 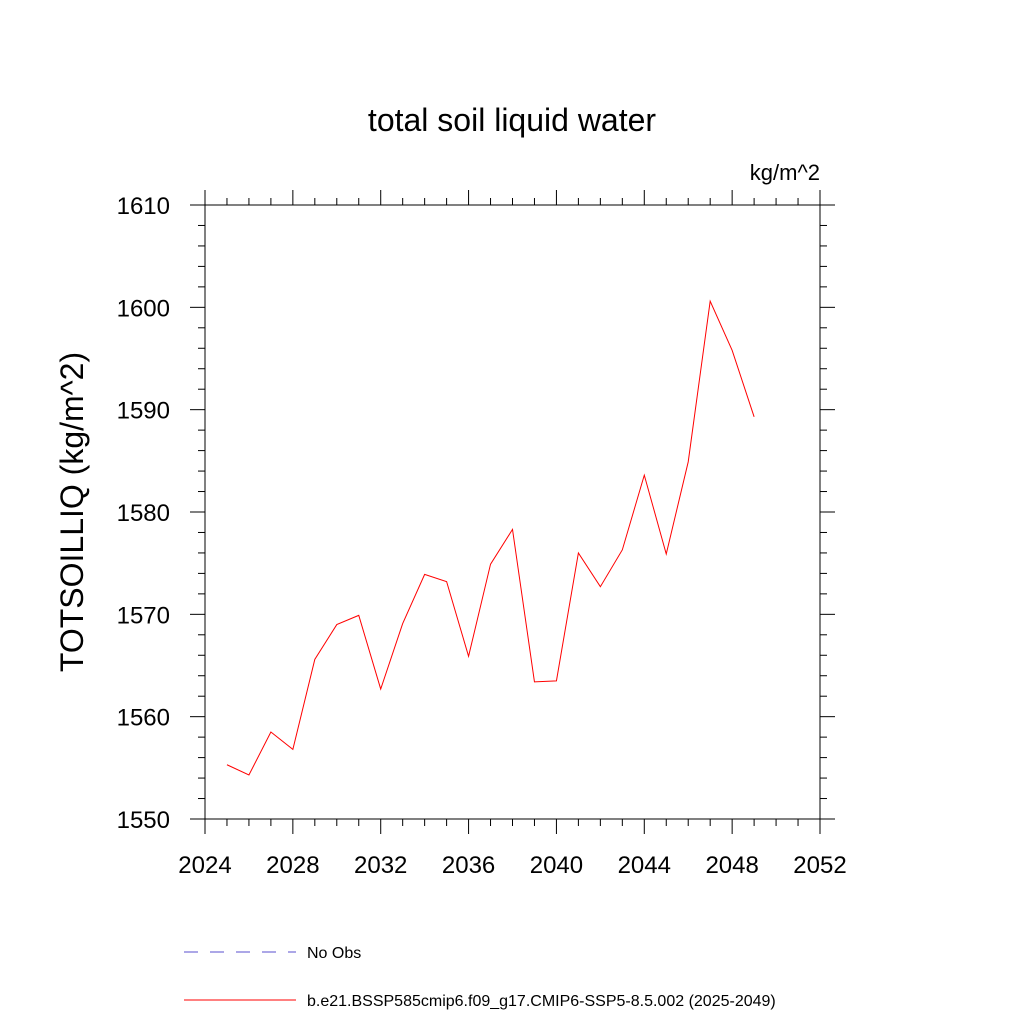 I want to click on x-tick-label: 2024, so click(x=204, y=865).